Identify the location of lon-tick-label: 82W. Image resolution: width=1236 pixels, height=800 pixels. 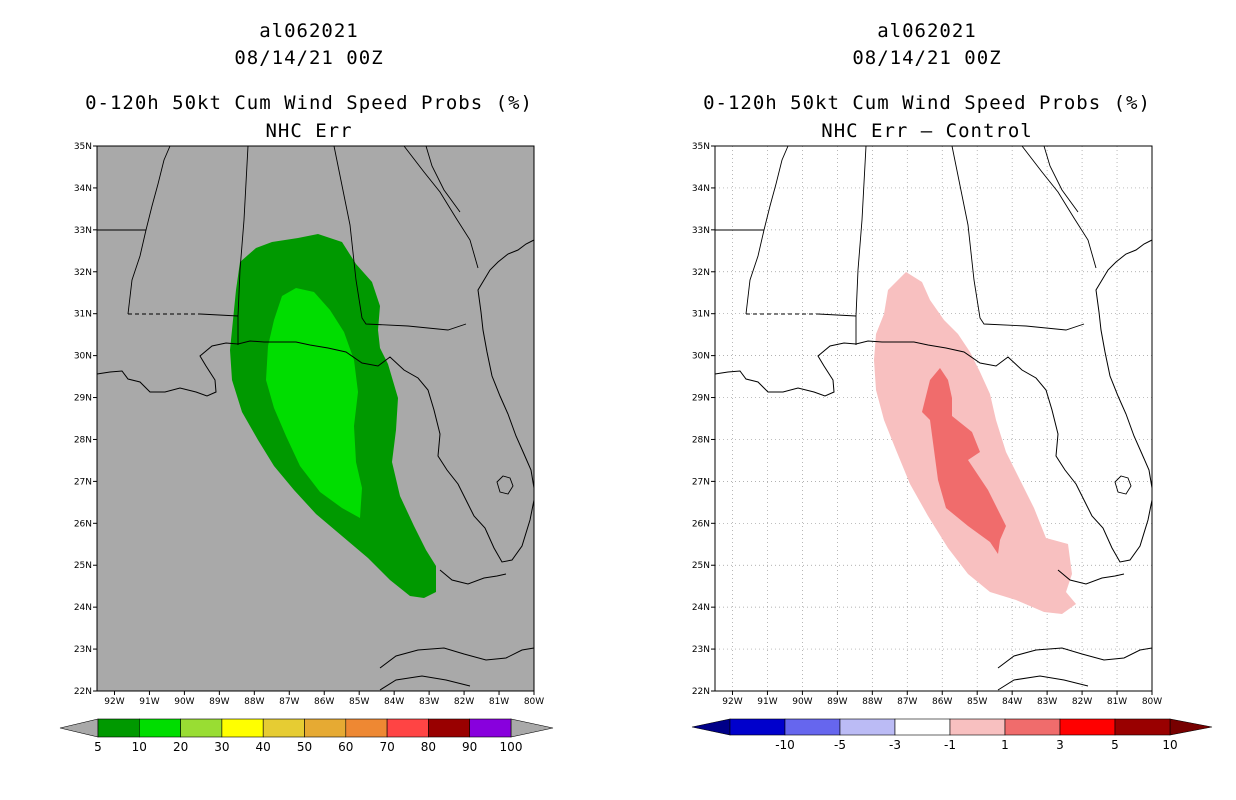
(464, 702).